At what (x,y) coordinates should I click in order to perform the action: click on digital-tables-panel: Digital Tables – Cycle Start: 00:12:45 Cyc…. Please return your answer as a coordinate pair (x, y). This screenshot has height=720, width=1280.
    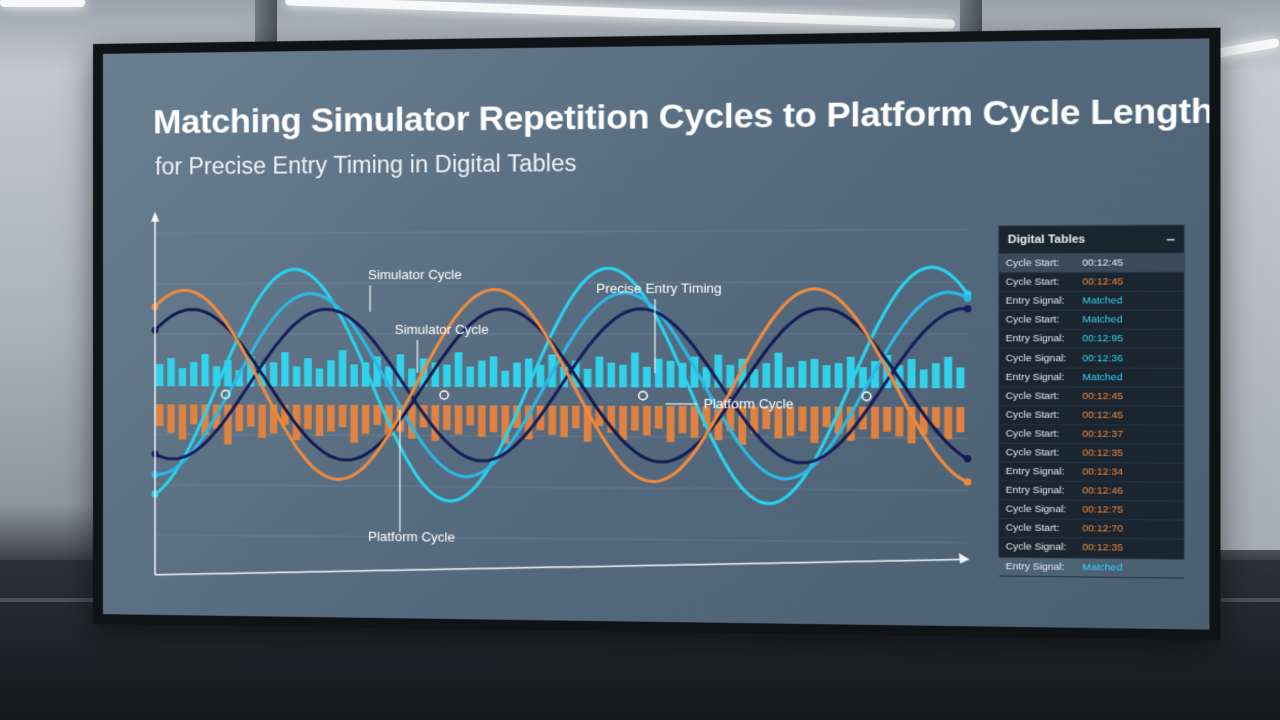
    Looking at the image, I should click on (1091, 391).